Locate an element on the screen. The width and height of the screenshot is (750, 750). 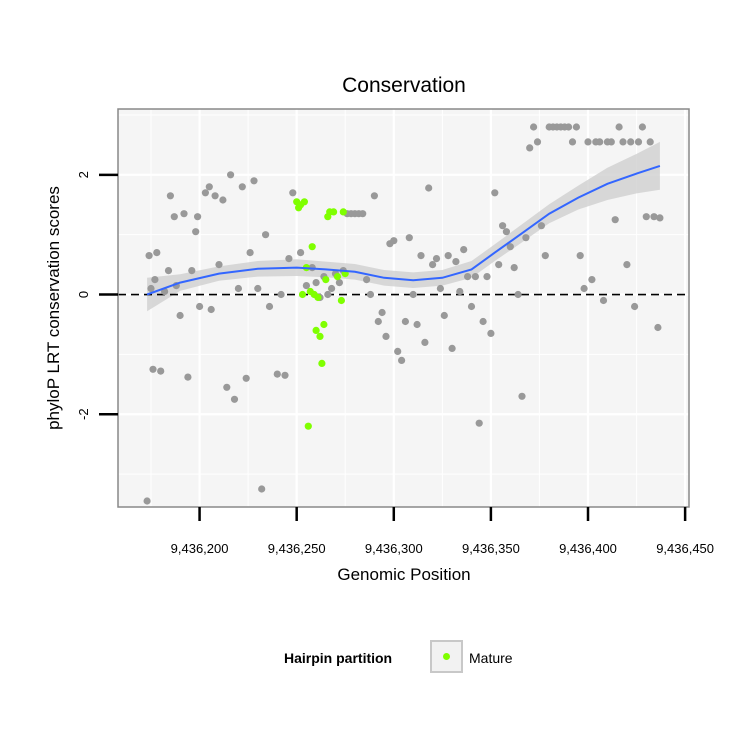
chart-title: Conservation is located at coordinates (404, 85).